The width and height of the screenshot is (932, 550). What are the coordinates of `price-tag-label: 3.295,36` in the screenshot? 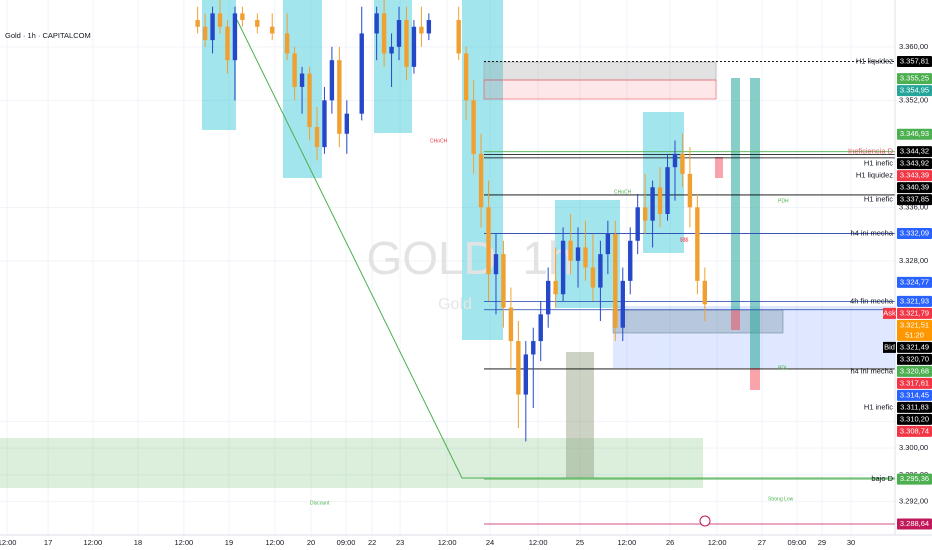 It's located at (914, 478).